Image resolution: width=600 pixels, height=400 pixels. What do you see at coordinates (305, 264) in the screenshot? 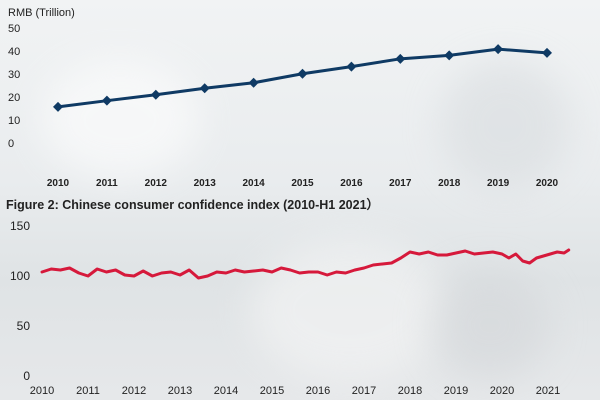
I see `series-line-consumer-confidence` at bounding box center [305, 264].